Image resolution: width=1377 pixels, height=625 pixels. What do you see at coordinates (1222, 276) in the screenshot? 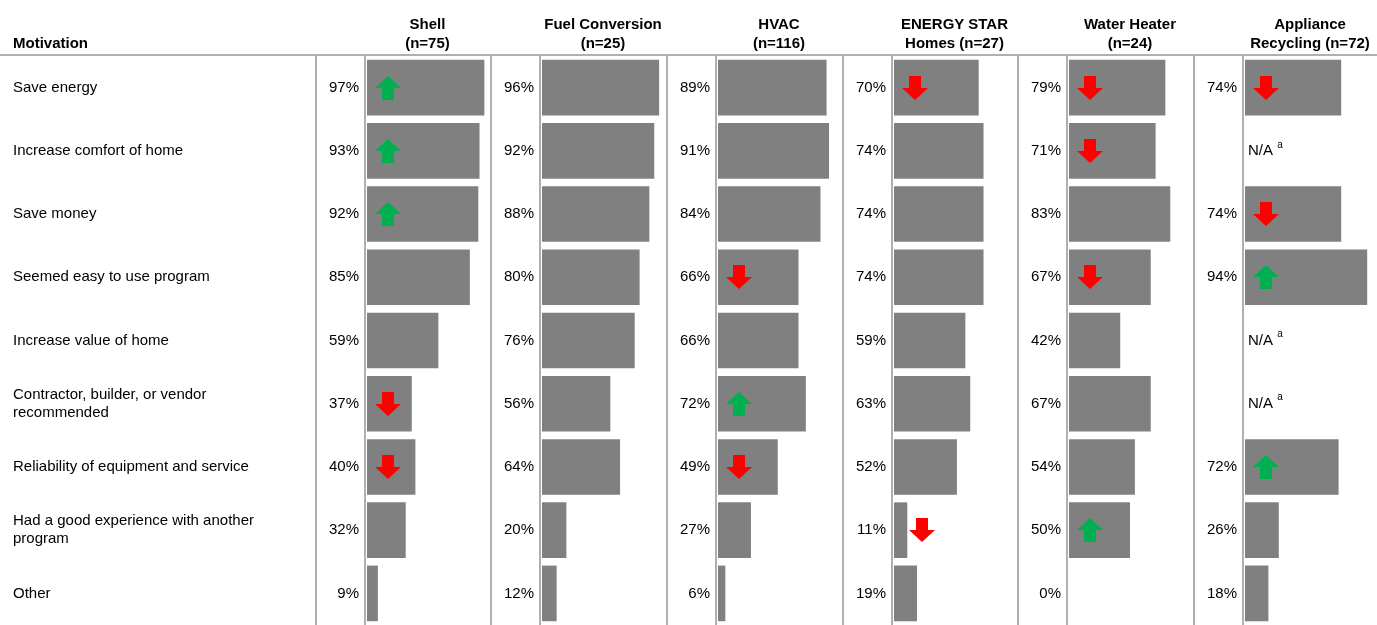
I see `data-label: 94%` at bounding box center [1222, 276].